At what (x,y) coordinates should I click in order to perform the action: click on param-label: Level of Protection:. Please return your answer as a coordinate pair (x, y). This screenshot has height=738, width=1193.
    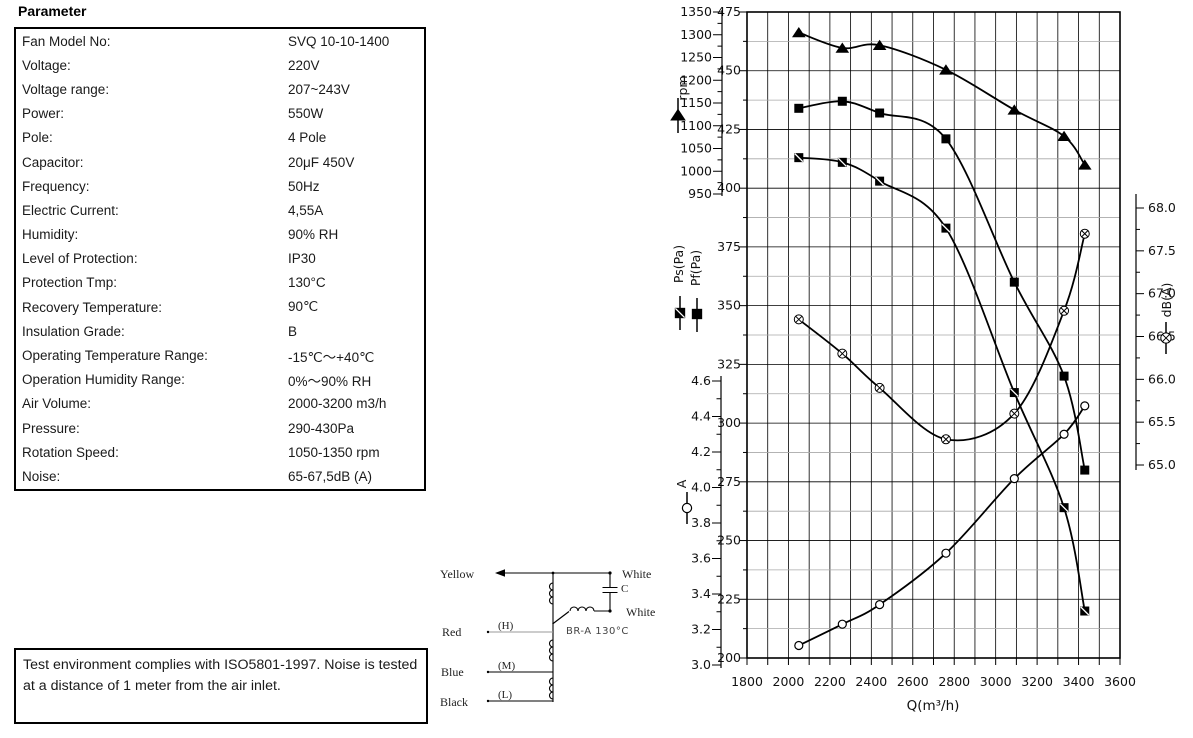
    Looking at the image, I should click on (80, 259).